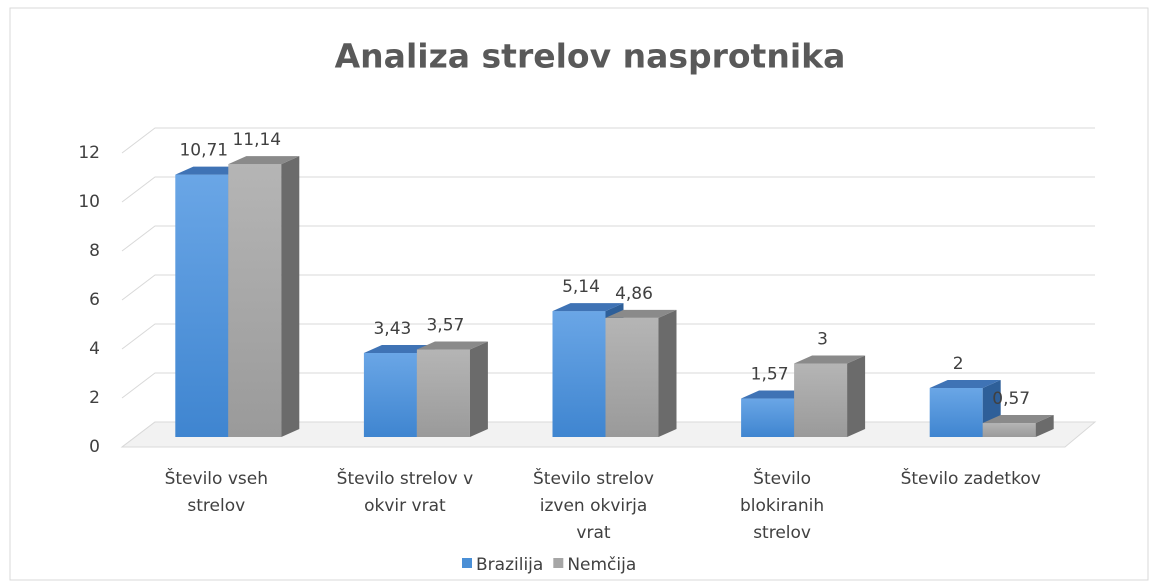 The image size is (1158, 586). What do you see at coordinates (782, 478) in the screenshot?
I see `x-tick-line: Število` at bounding box center [782, 478].